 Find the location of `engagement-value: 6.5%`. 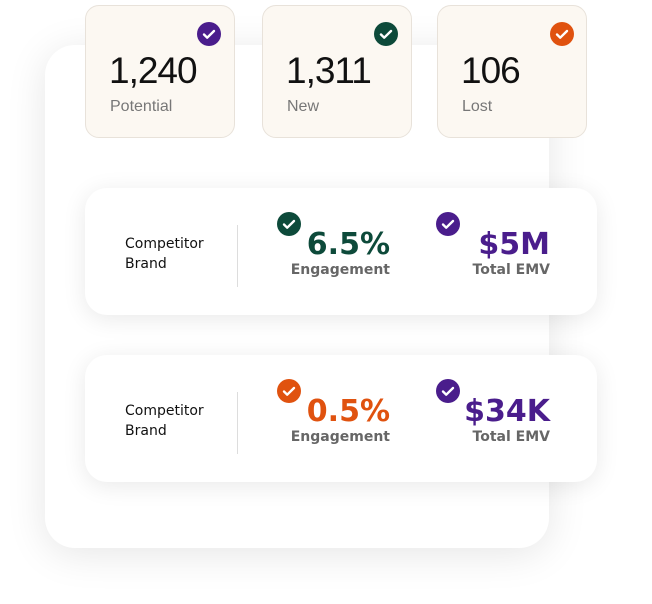

engagement-value: 6.5% is located at coordinates (348, 244).